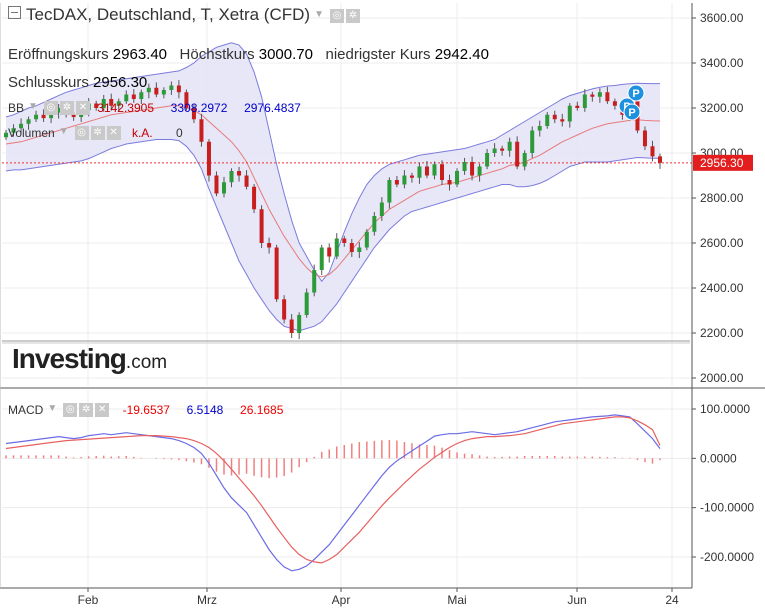  What do you see at coordinates (685, 127) in the screenshot?
I see `markers: 2956.30PPP` at bounding box center [685, 127].